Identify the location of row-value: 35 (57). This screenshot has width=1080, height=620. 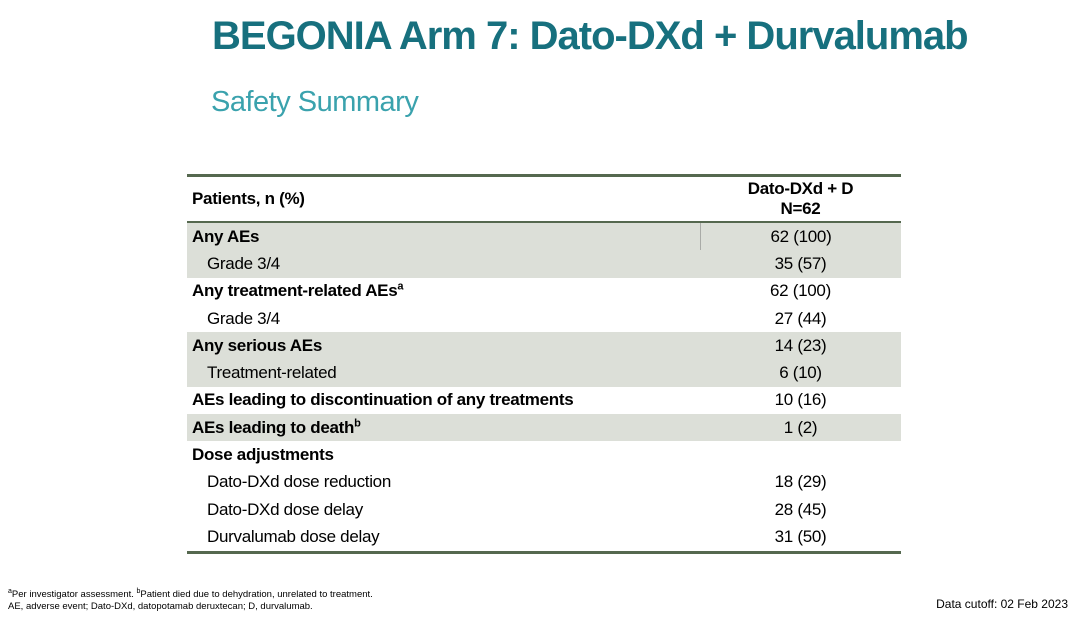
(800, 263).